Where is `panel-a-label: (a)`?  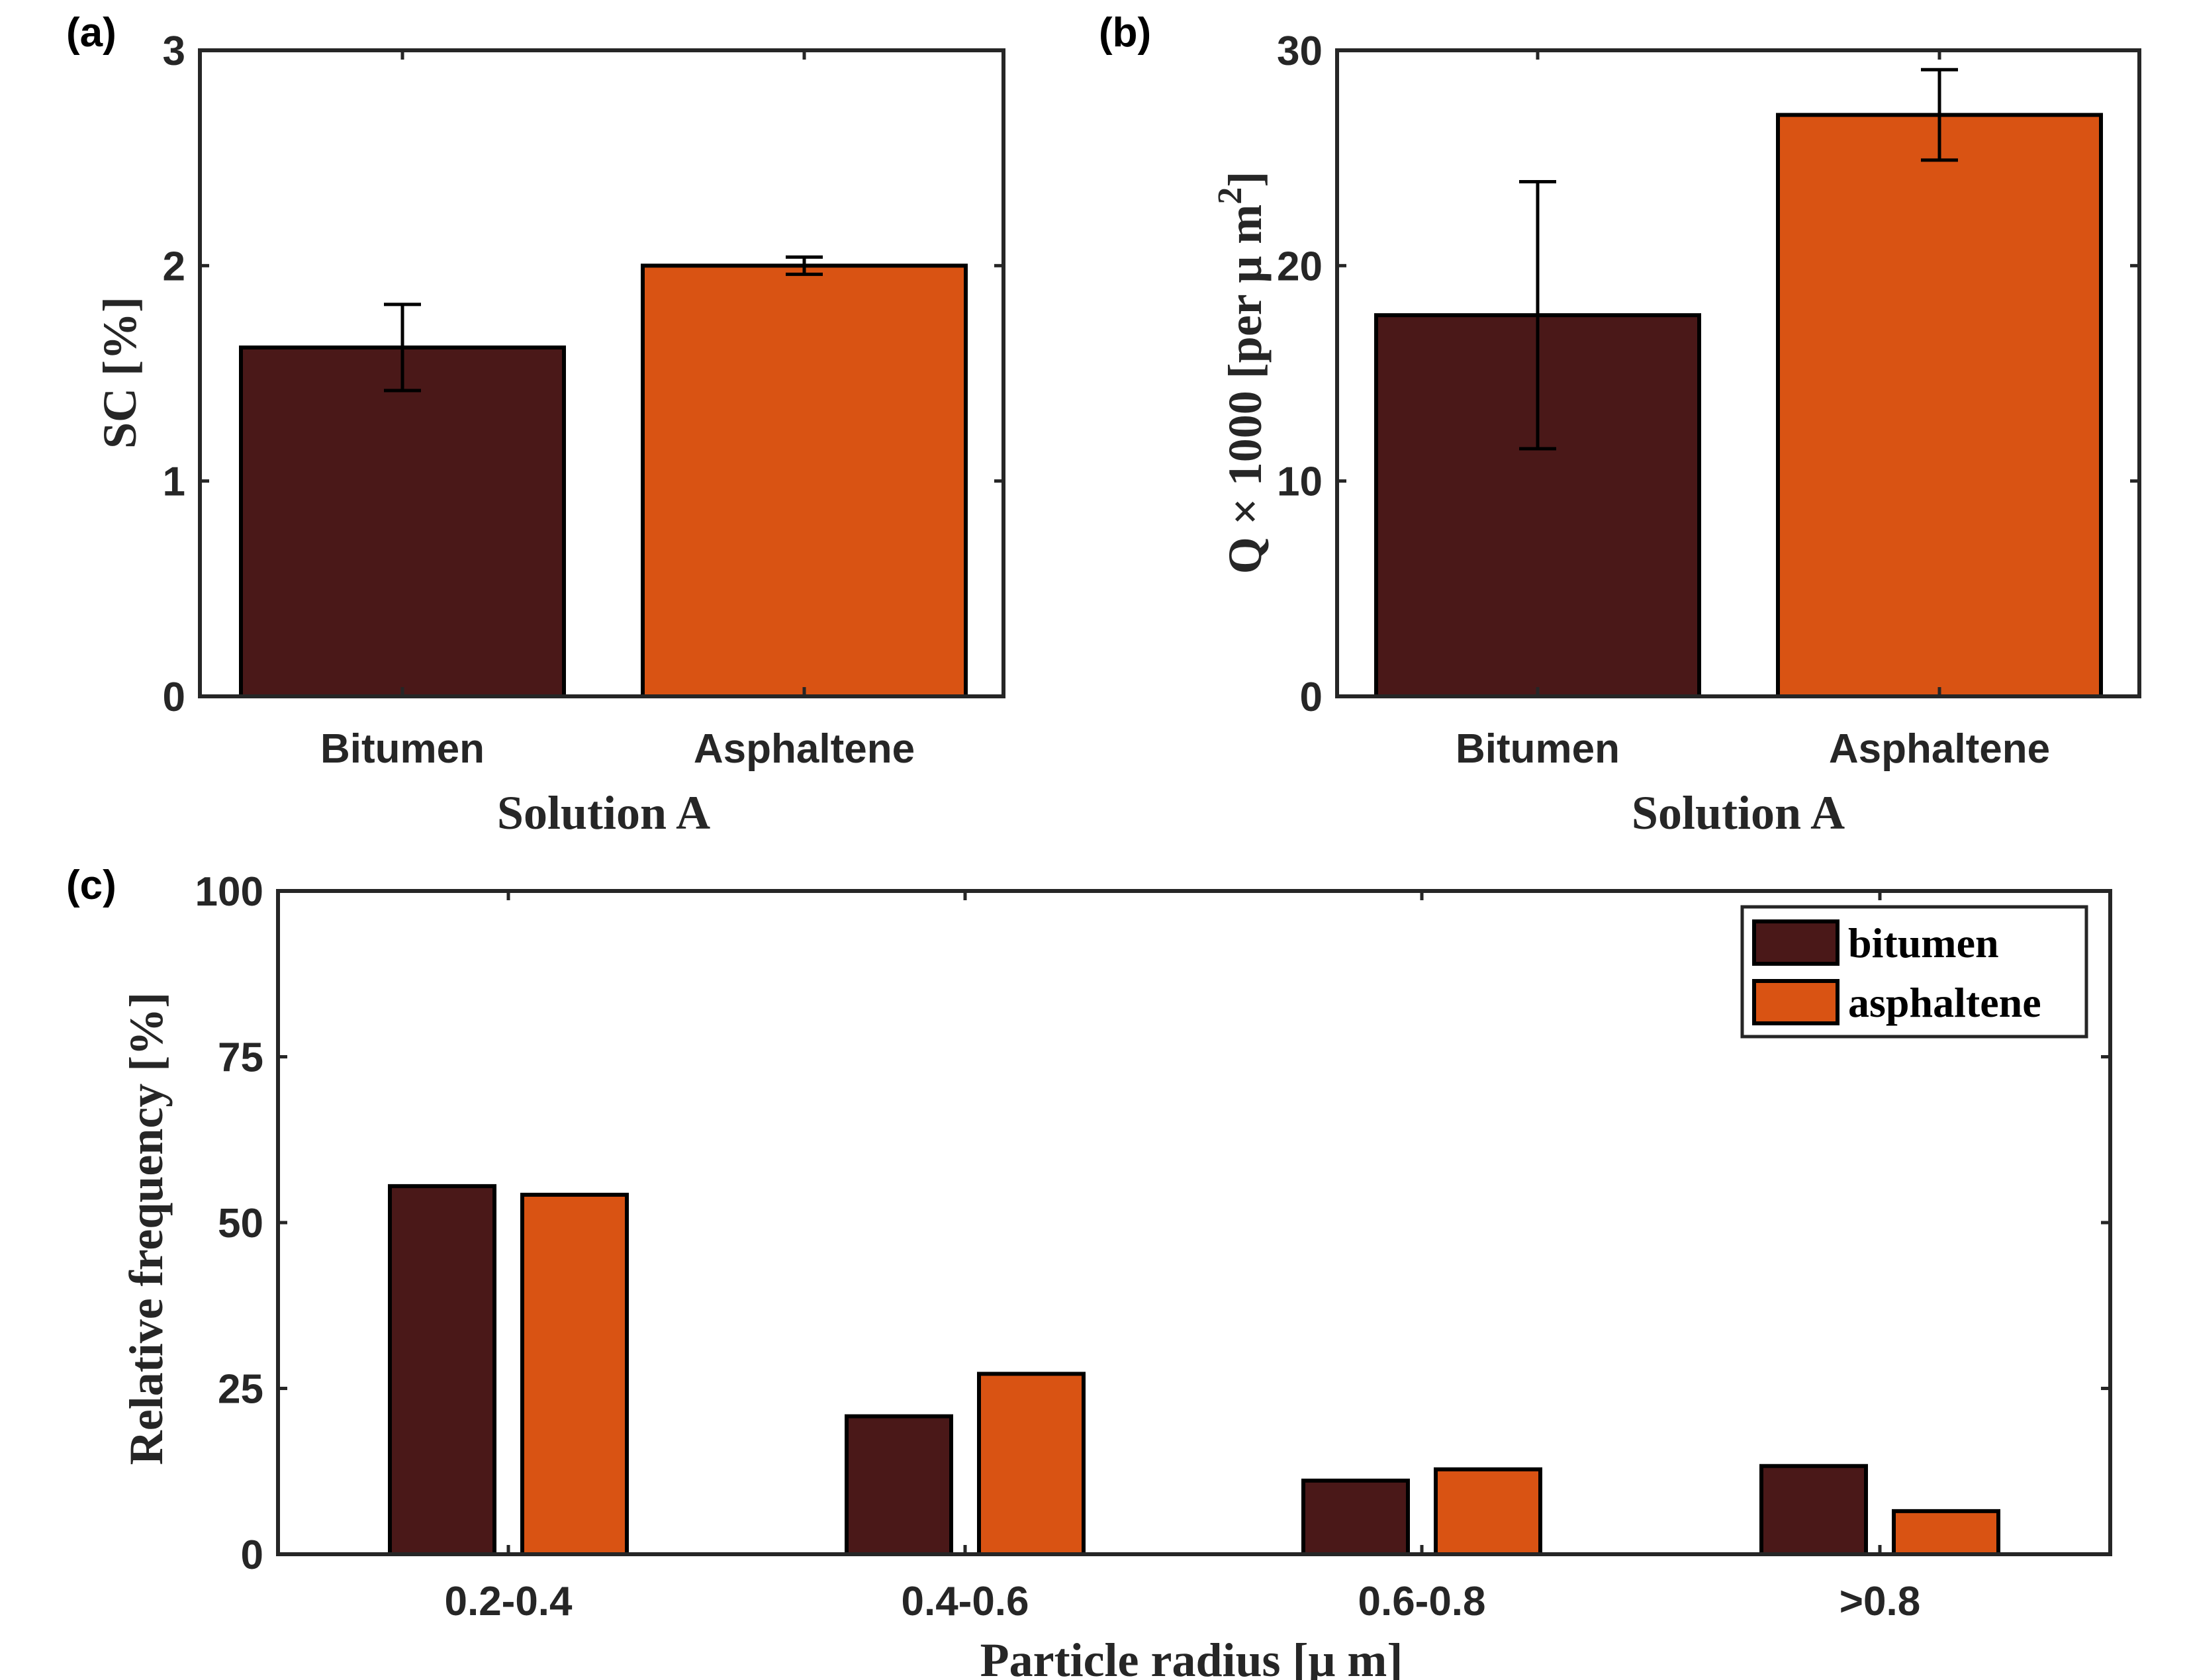 panel-a-label: (a) is located at coordinates (91, 33).